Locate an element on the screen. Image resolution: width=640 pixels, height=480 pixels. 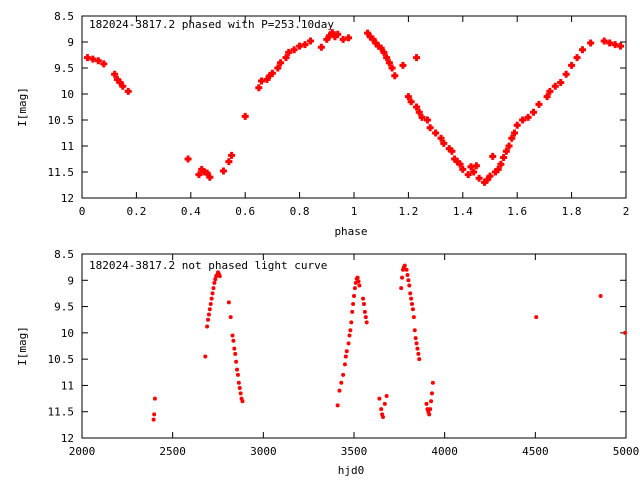
unphased-y-axis-label: I[mag] is located at coordinates (22, 346).